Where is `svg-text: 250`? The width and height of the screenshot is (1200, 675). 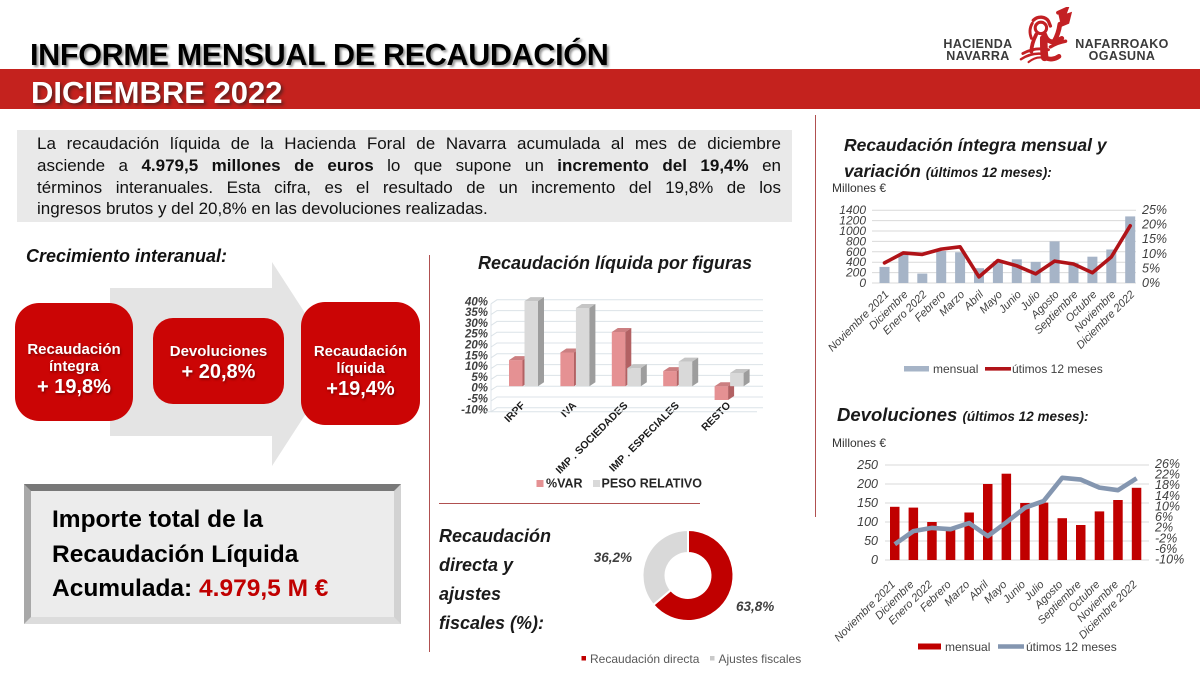 svg-text: 250 is located at coordinates (867, 465).